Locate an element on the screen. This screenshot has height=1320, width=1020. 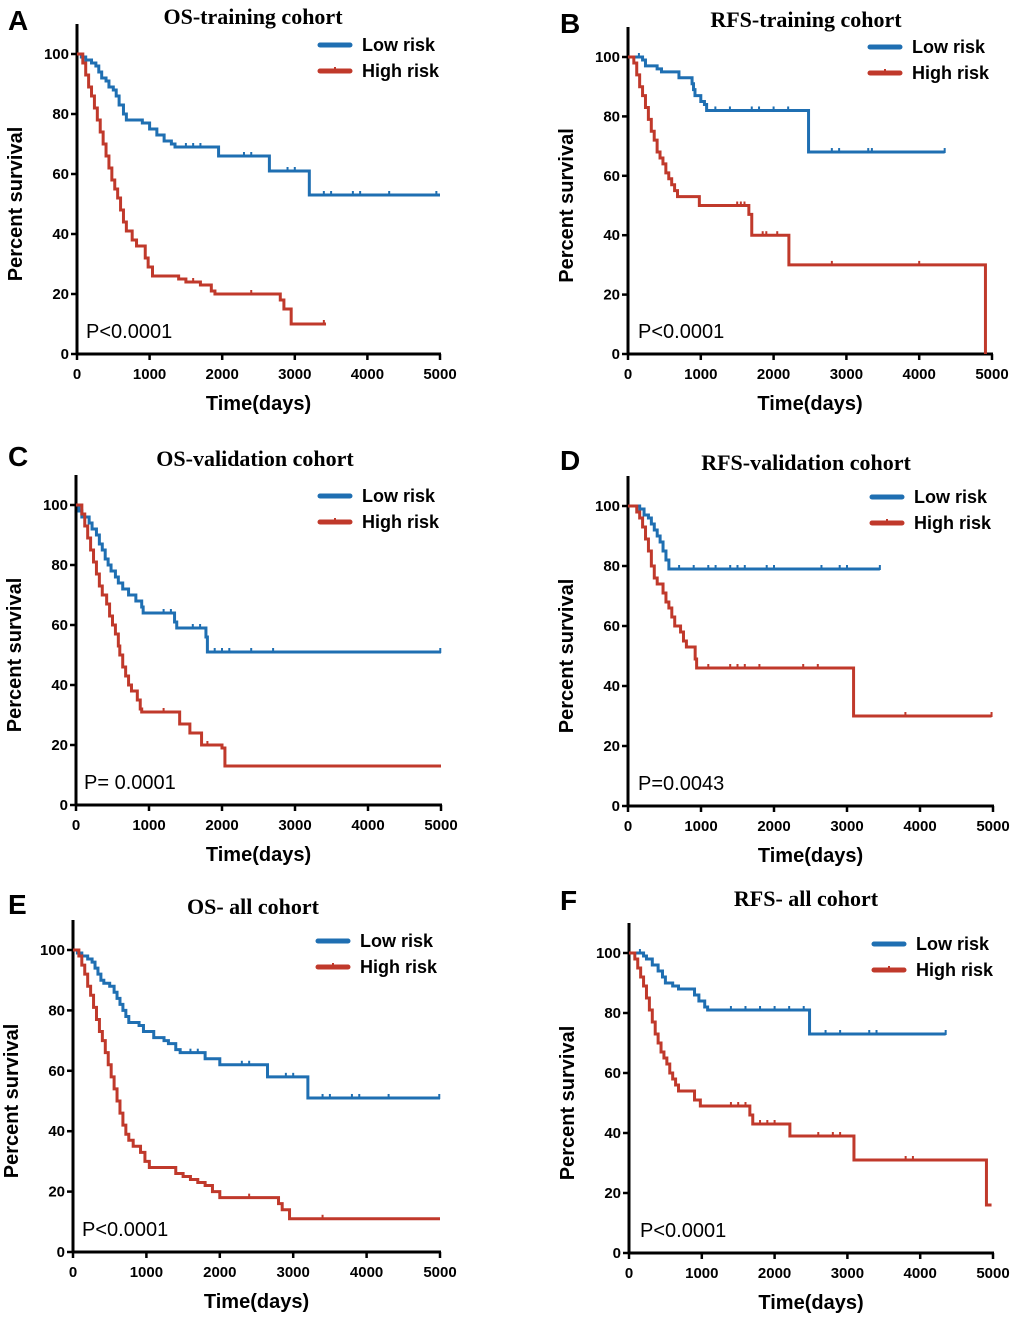
panel-letter: D is located at coordinates (570, 460).